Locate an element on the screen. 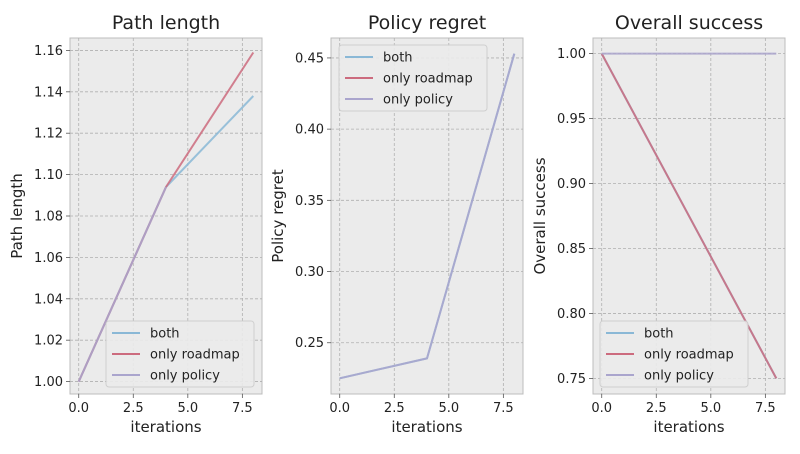  y-axis-label: Policy regret is located at coordinates (278, 216).